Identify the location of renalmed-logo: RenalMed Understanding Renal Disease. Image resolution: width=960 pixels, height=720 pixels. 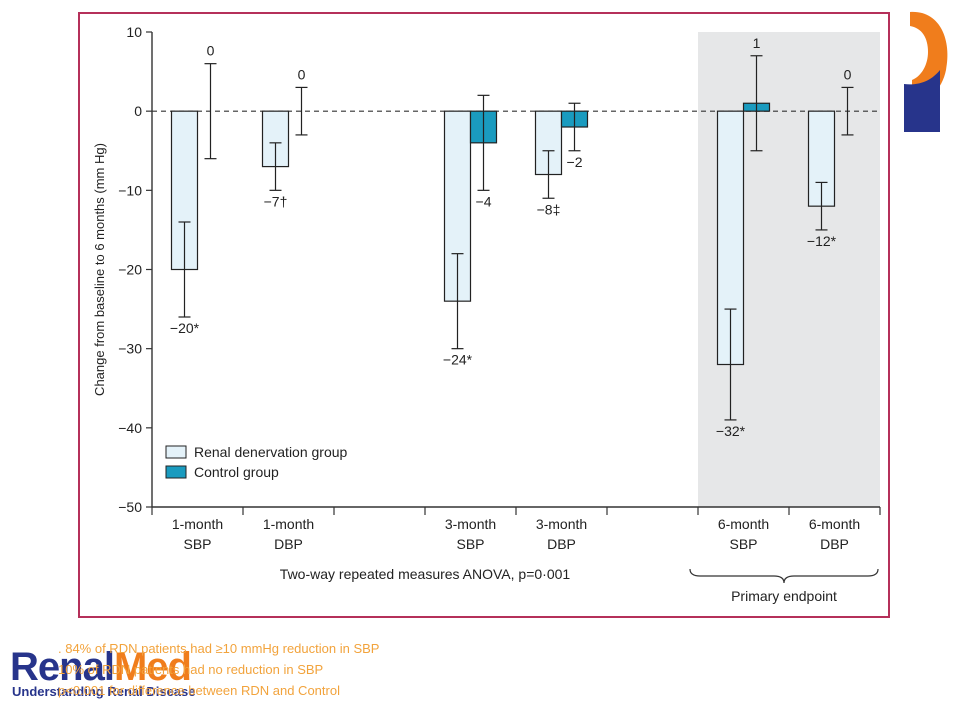
(125, 674).